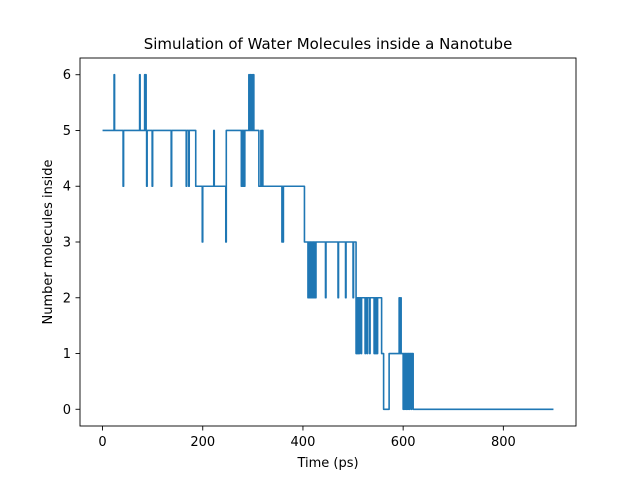  What do you see at coordinates (67, 354) in the screenshot?
I see `y-tick-label: 1` at bounding box center [67, 354].